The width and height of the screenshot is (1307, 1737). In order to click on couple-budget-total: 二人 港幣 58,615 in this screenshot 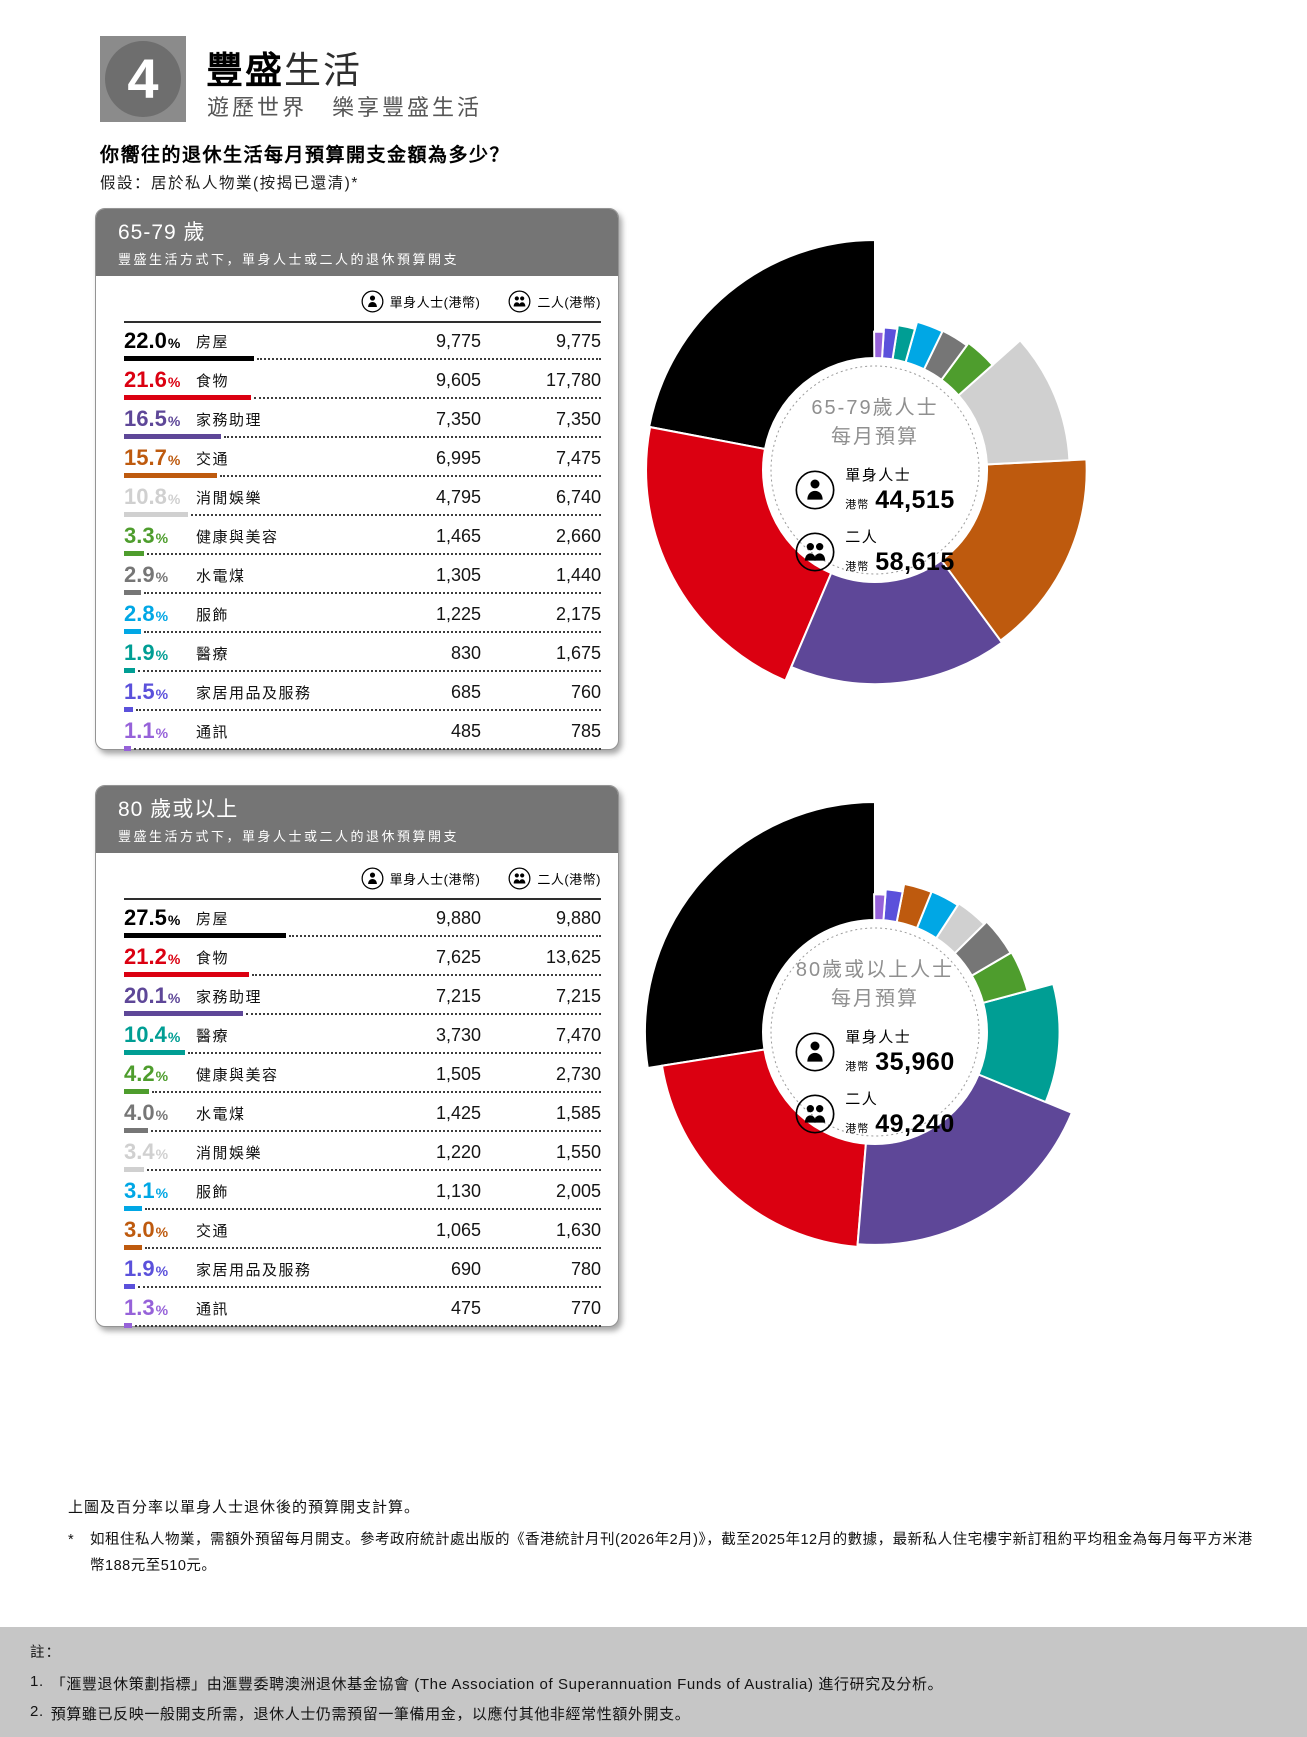, I will do `click(874, 551)`.